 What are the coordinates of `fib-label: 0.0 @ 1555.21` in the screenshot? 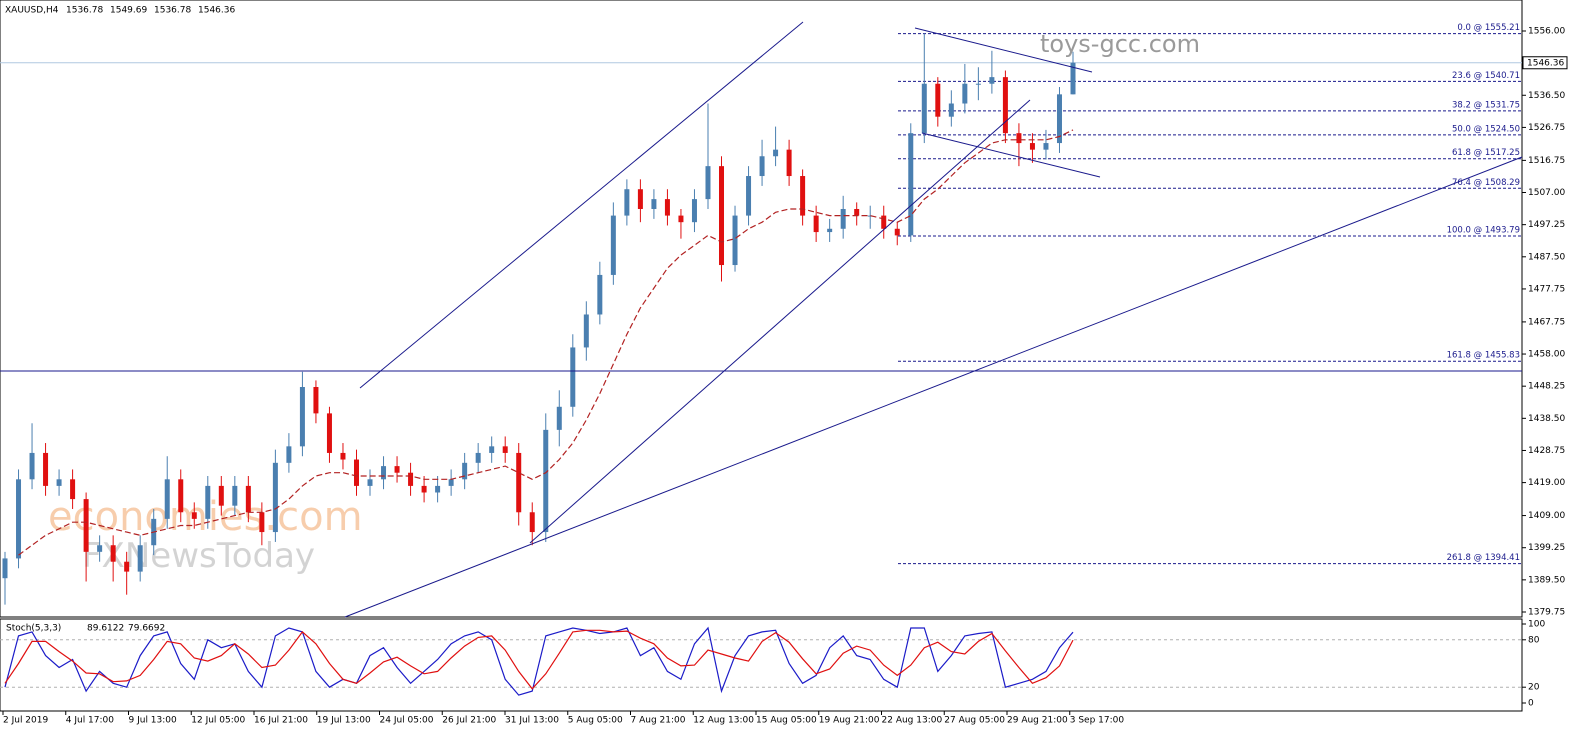 It's located at (1488, 28).